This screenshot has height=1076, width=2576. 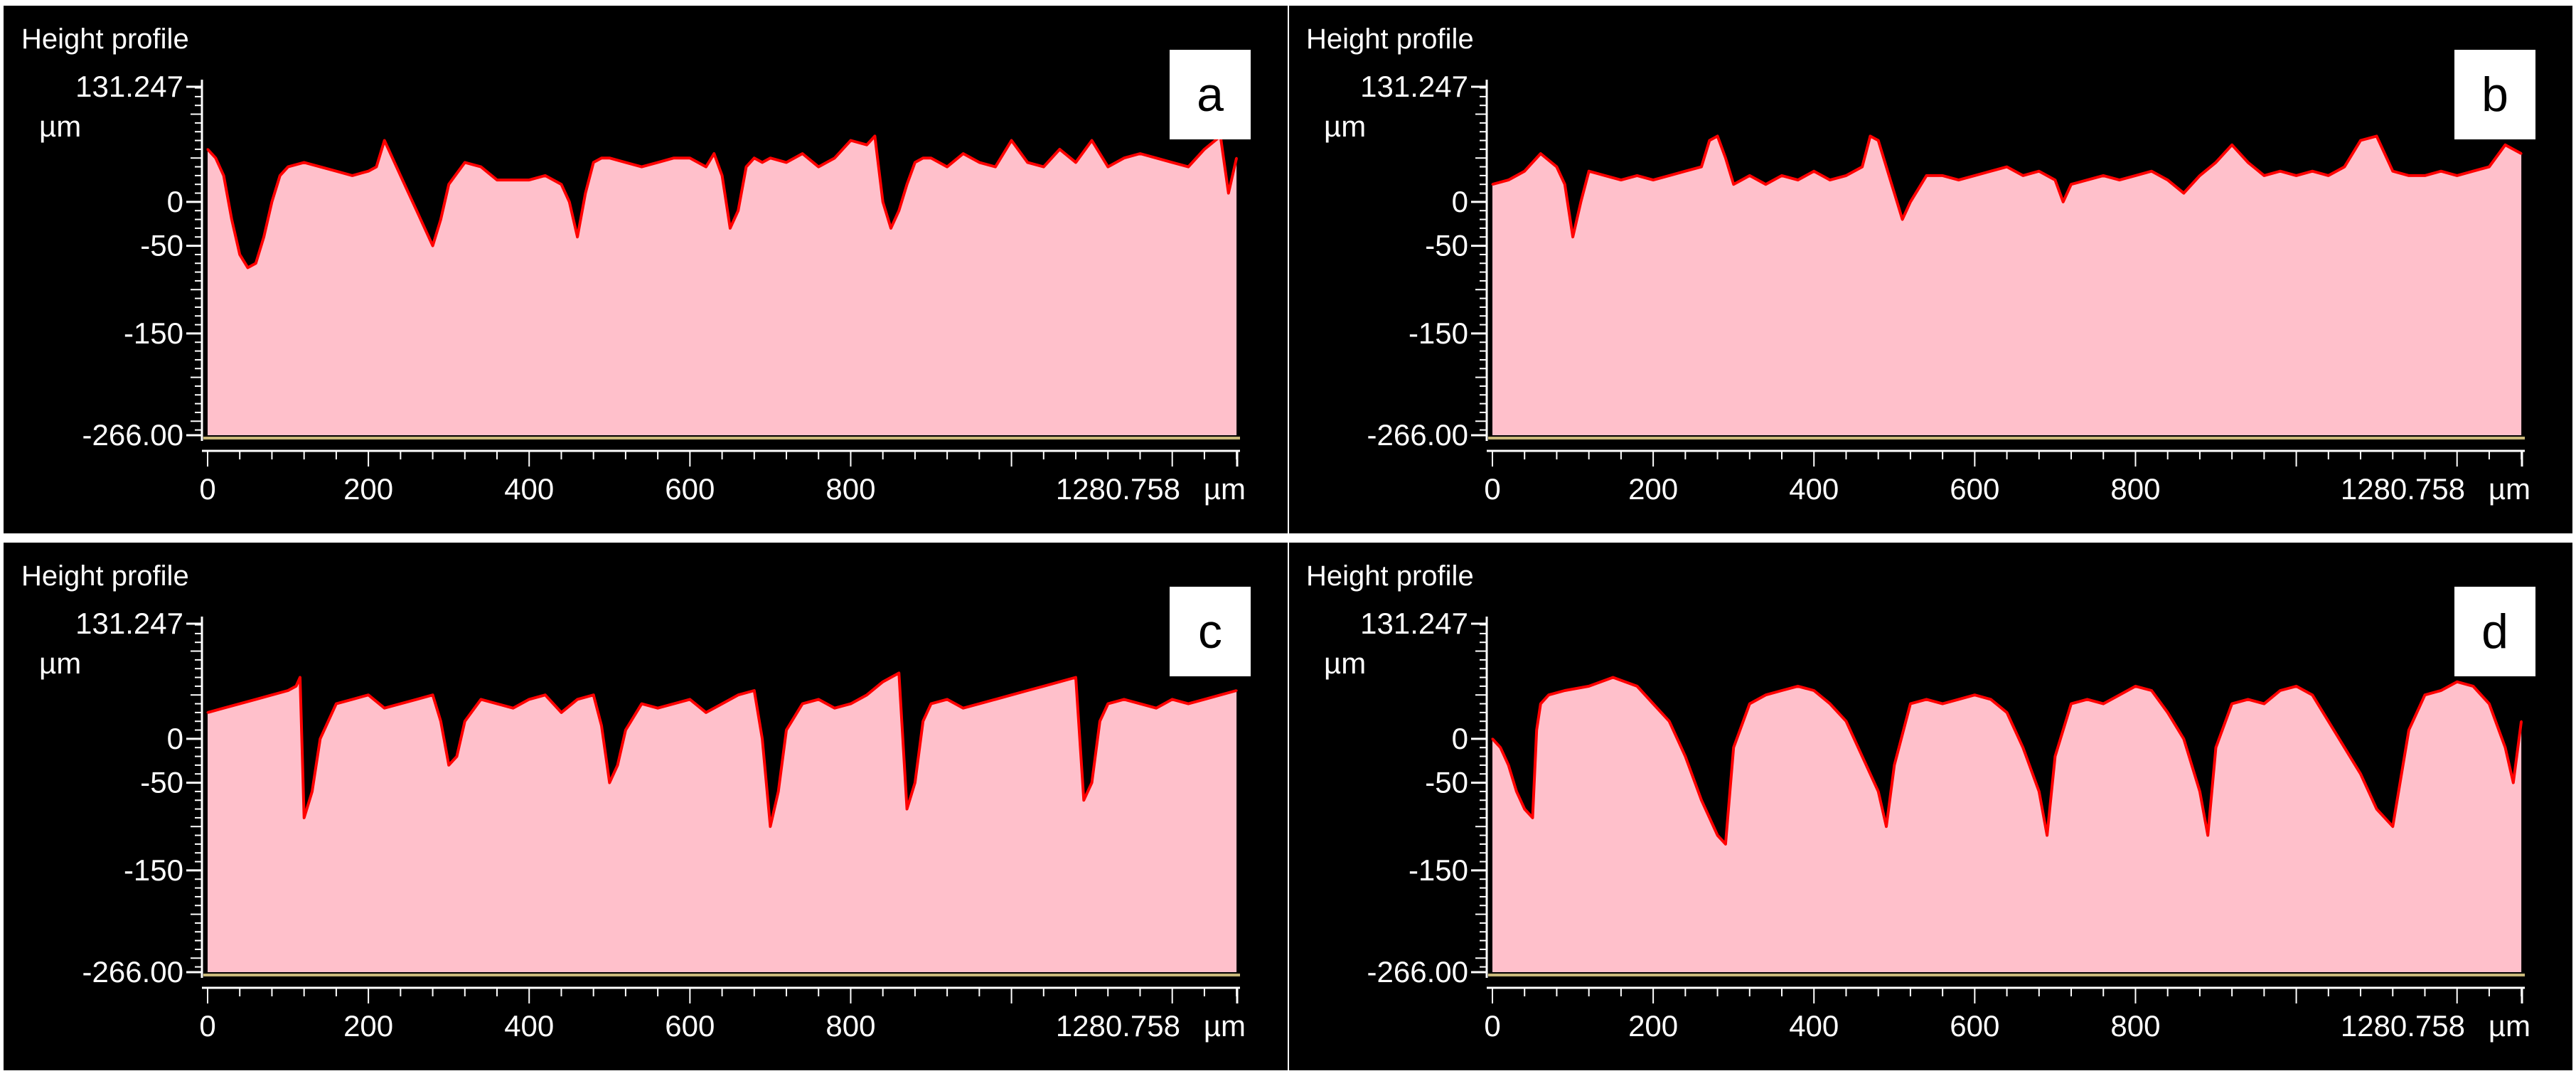 What do you see at coordinates (1438, 333) in the screenshot?
I see `y-tick-label: -150` at bounding box center [1438, 333].